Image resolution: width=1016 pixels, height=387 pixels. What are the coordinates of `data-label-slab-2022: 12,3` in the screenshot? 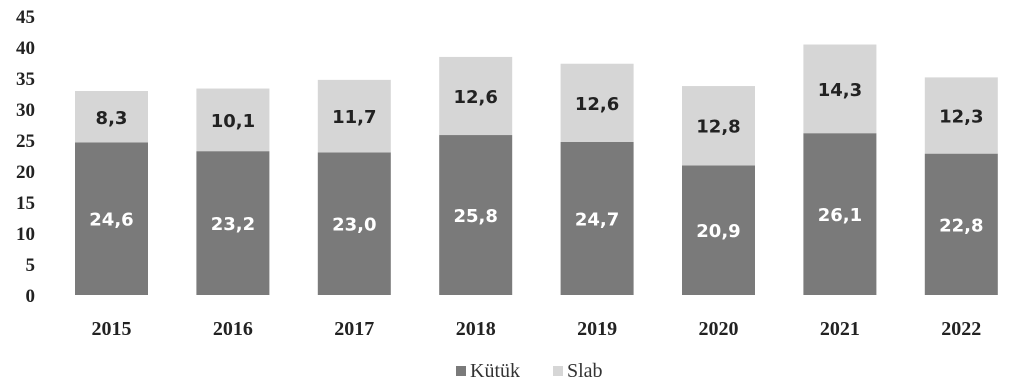 It's located at (961, 117).